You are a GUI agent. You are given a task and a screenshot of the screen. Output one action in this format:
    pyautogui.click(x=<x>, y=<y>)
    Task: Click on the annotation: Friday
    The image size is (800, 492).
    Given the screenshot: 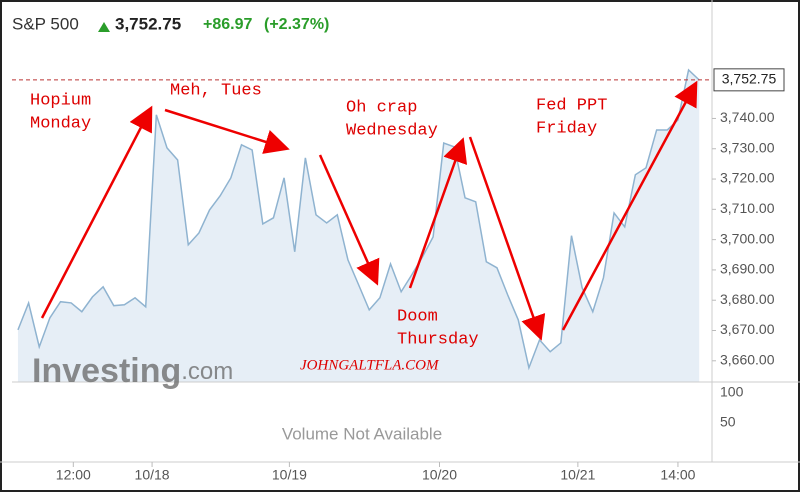 What is the action you would take?
    pyautogui.click(x=566, y=128)
    